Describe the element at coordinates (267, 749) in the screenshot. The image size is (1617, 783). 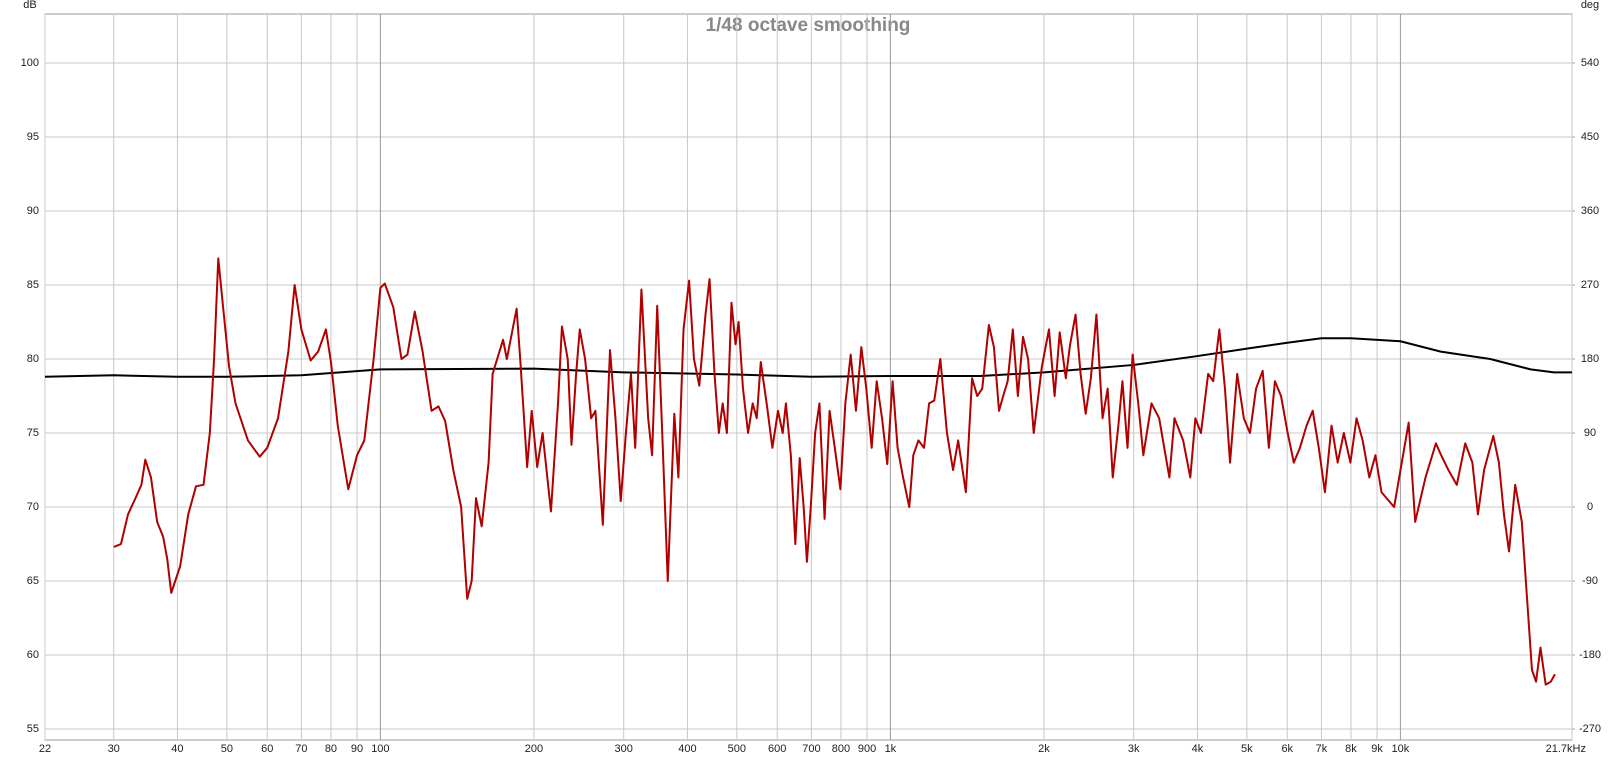
I see `x-tick-label: 60` at that location.